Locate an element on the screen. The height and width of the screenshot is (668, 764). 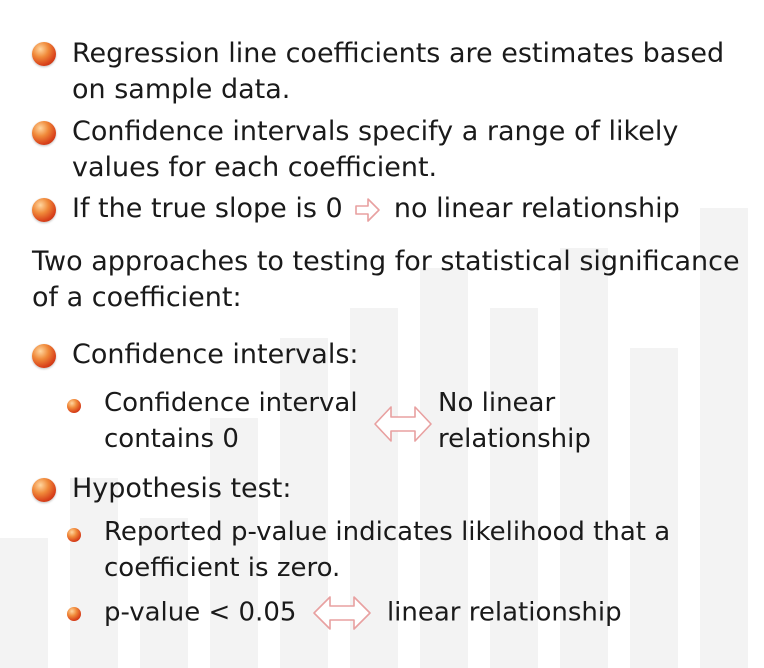
confidence-intervals-heading: Confidence intervals: is located at coordinates (215, 354).